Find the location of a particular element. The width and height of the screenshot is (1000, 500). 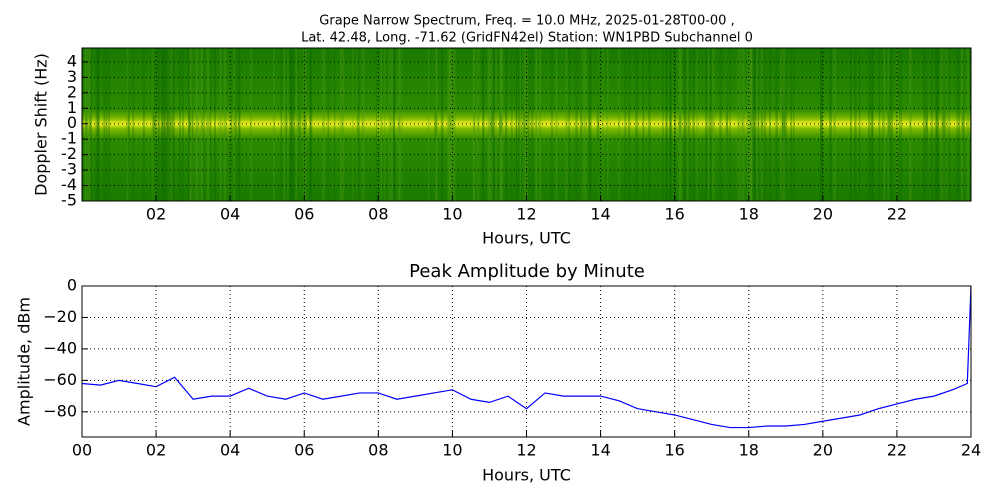

x-tick-label: 08 is located at coordinates (378, 450).